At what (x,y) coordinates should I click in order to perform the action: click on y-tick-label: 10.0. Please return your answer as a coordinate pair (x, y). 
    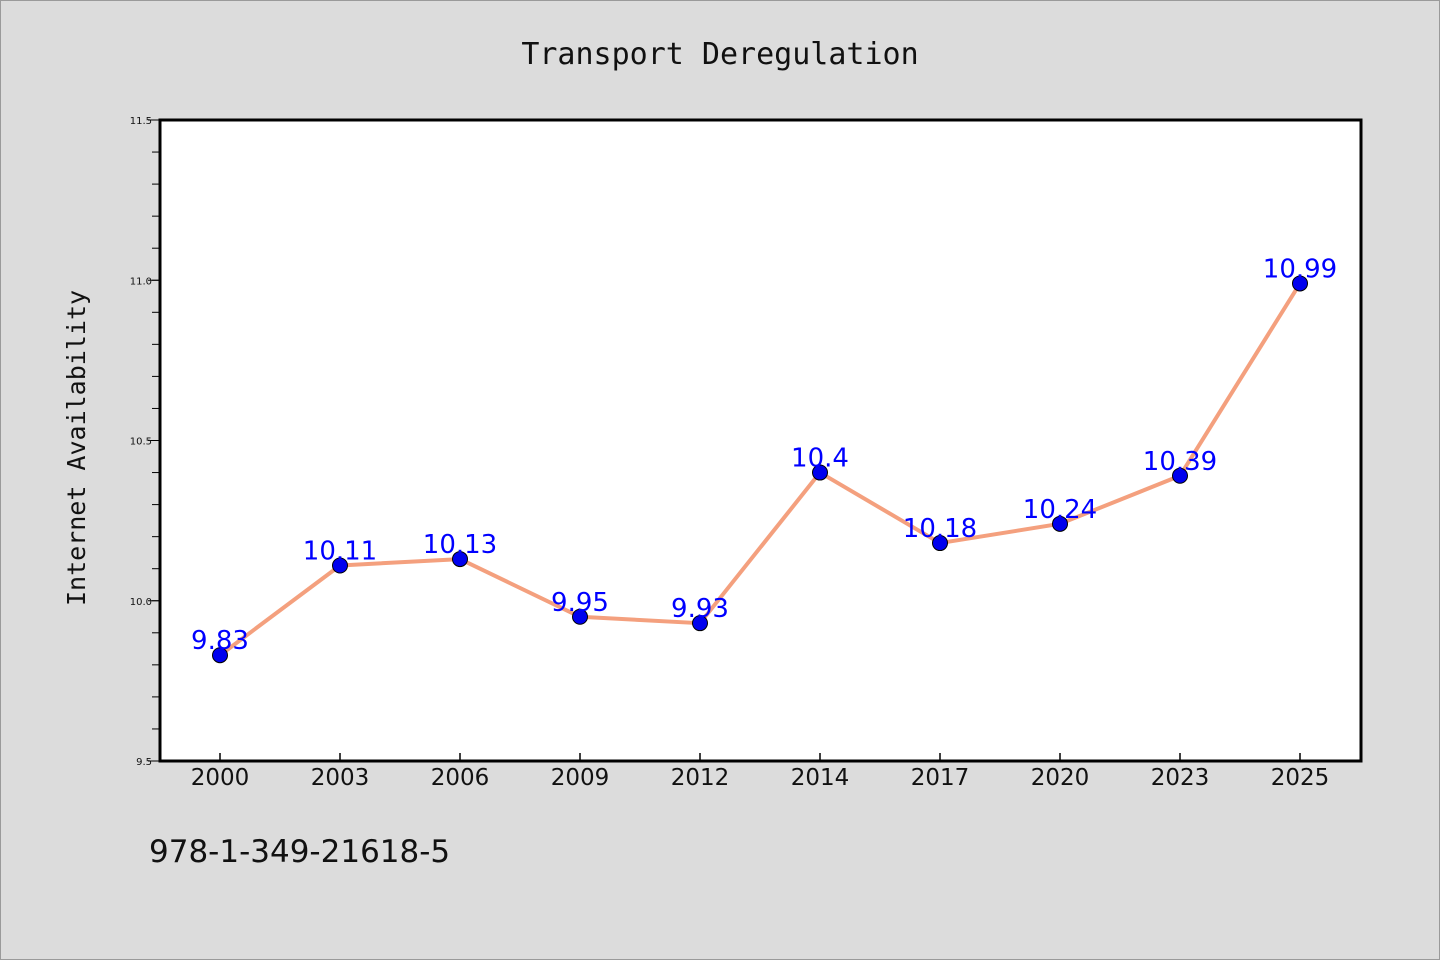
    Looking at the image, I should click on (141, 602).